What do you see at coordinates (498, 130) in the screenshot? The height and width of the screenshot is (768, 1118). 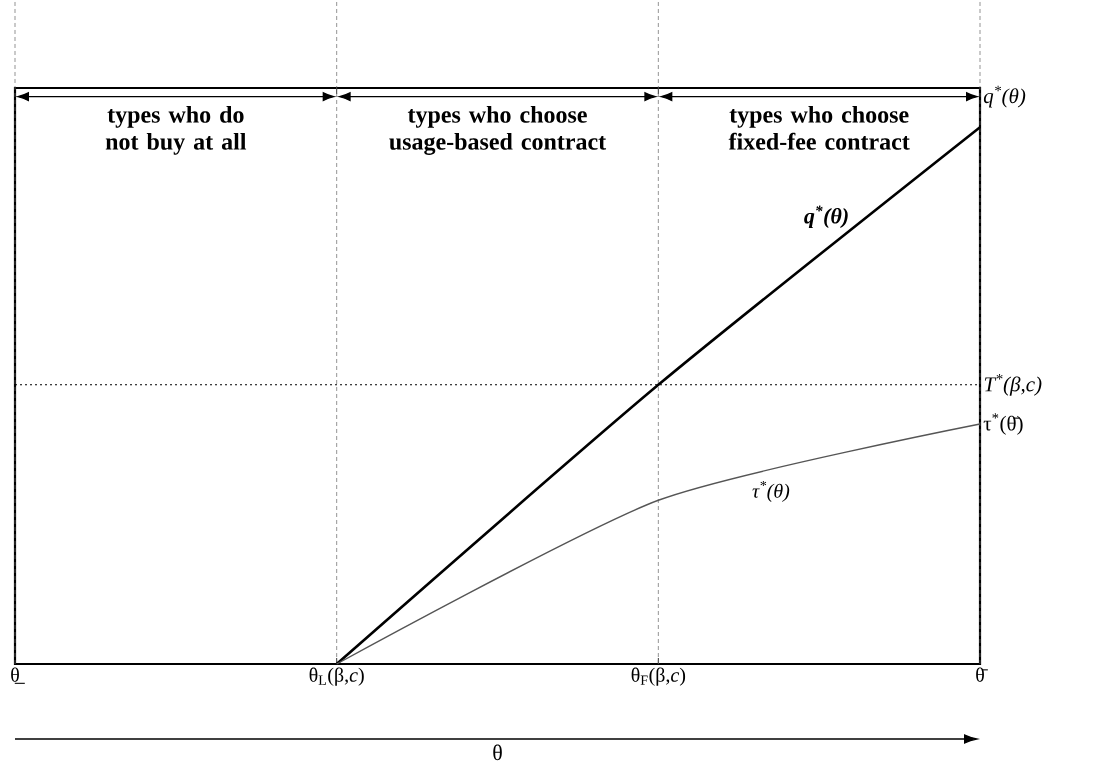 I see `annotation: types who choose usage-based contract` at bounding box center [498, 130].